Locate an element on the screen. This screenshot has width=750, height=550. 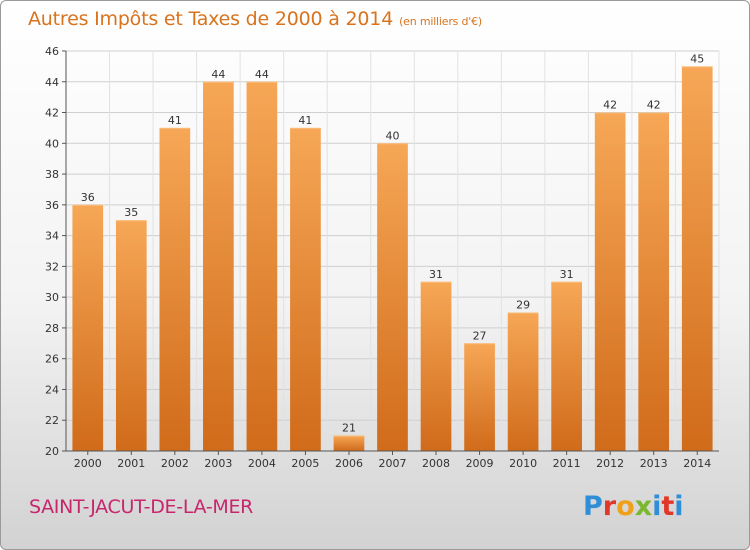
x-tick-label: 2002 is located at coordinates (175, 463).